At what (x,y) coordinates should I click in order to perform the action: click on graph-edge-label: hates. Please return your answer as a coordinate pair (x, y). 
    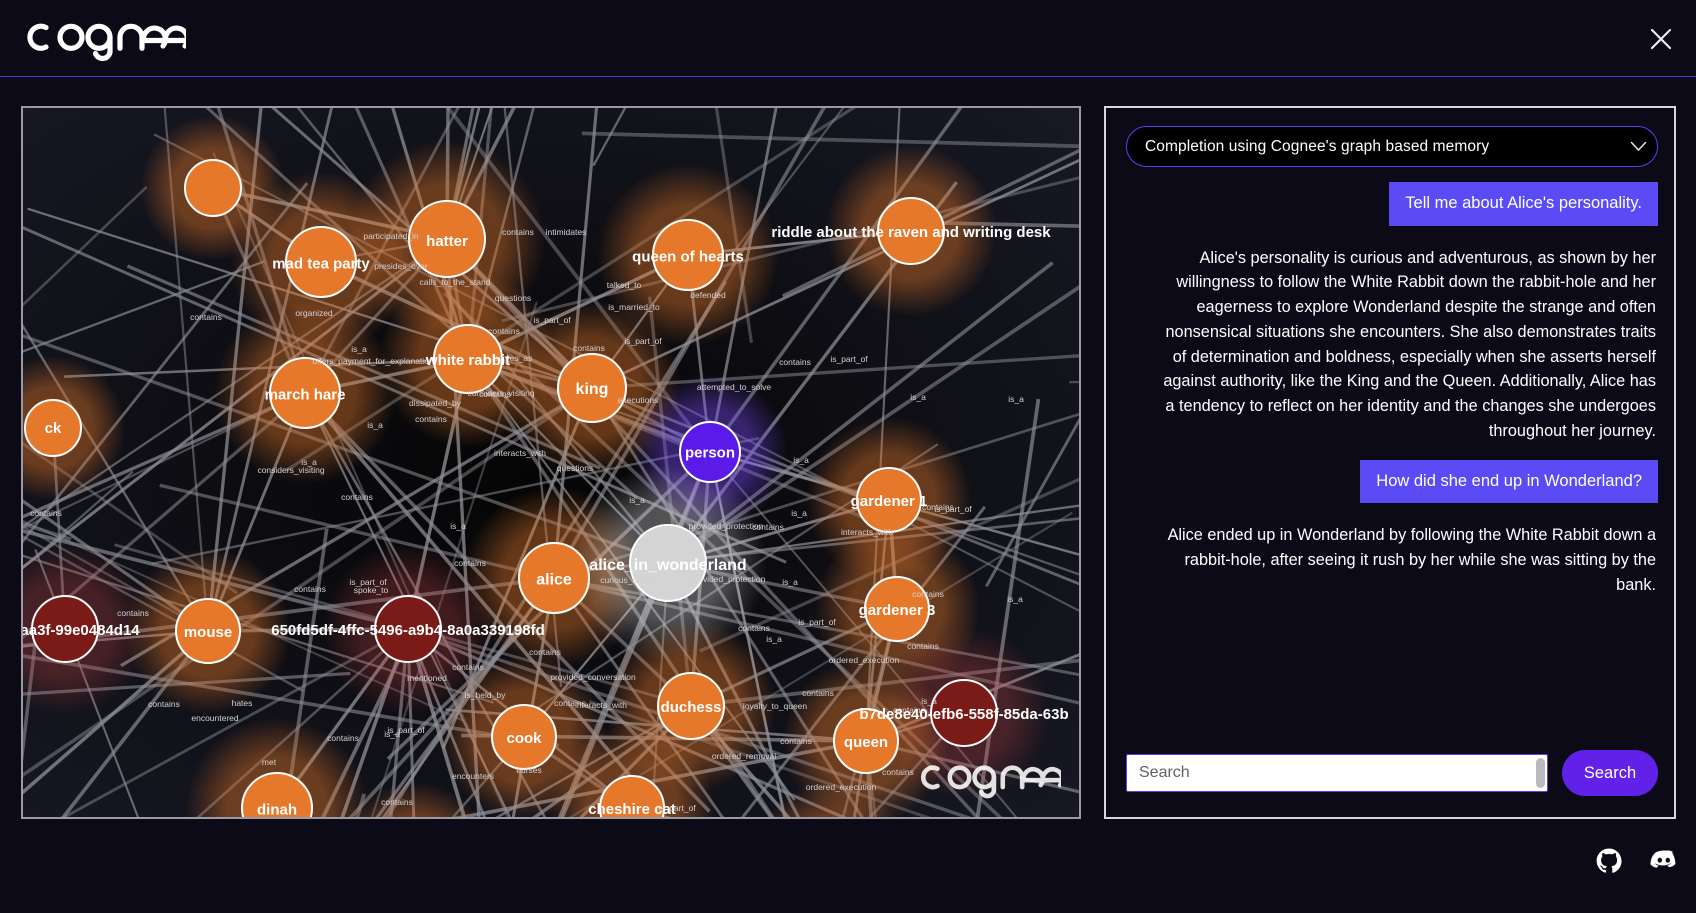
    Looking at the image, I should click on (242, 703).